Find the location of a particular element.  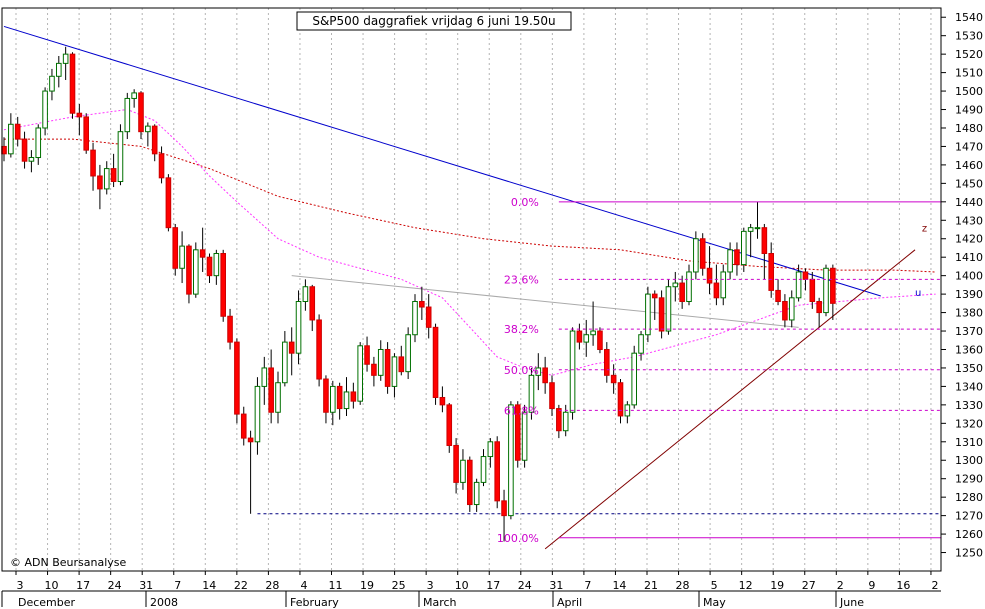

x-tick-label: 22 is located at coordinates (241, 585).